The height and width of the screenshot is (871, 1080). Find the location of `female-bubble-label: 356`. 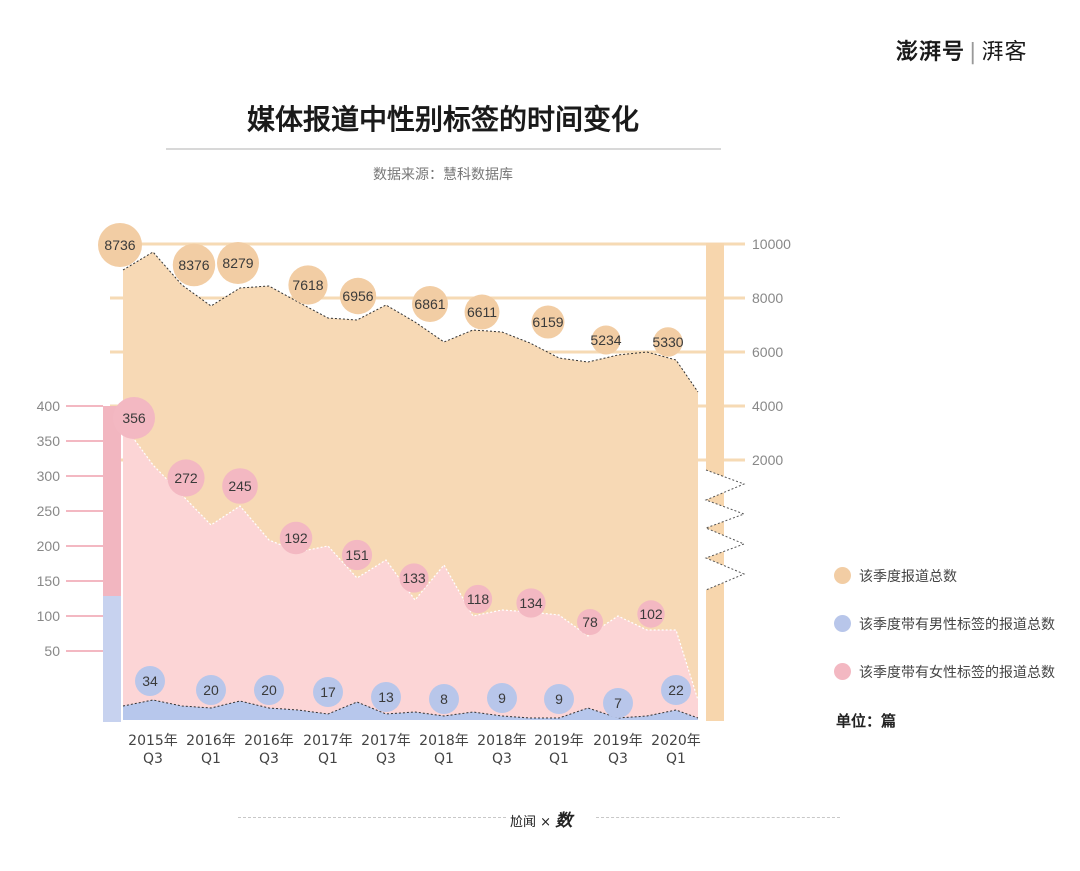

female-bubble-label: 356 is located at coordinates (134, 418).